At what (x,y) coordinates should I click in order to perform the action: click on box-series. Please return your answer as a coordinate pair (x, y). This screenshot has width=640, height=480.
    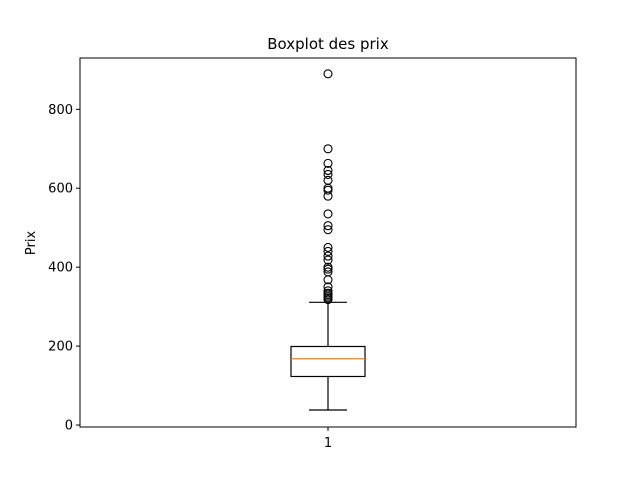
    Looking at the image, I should click on (328, 240).